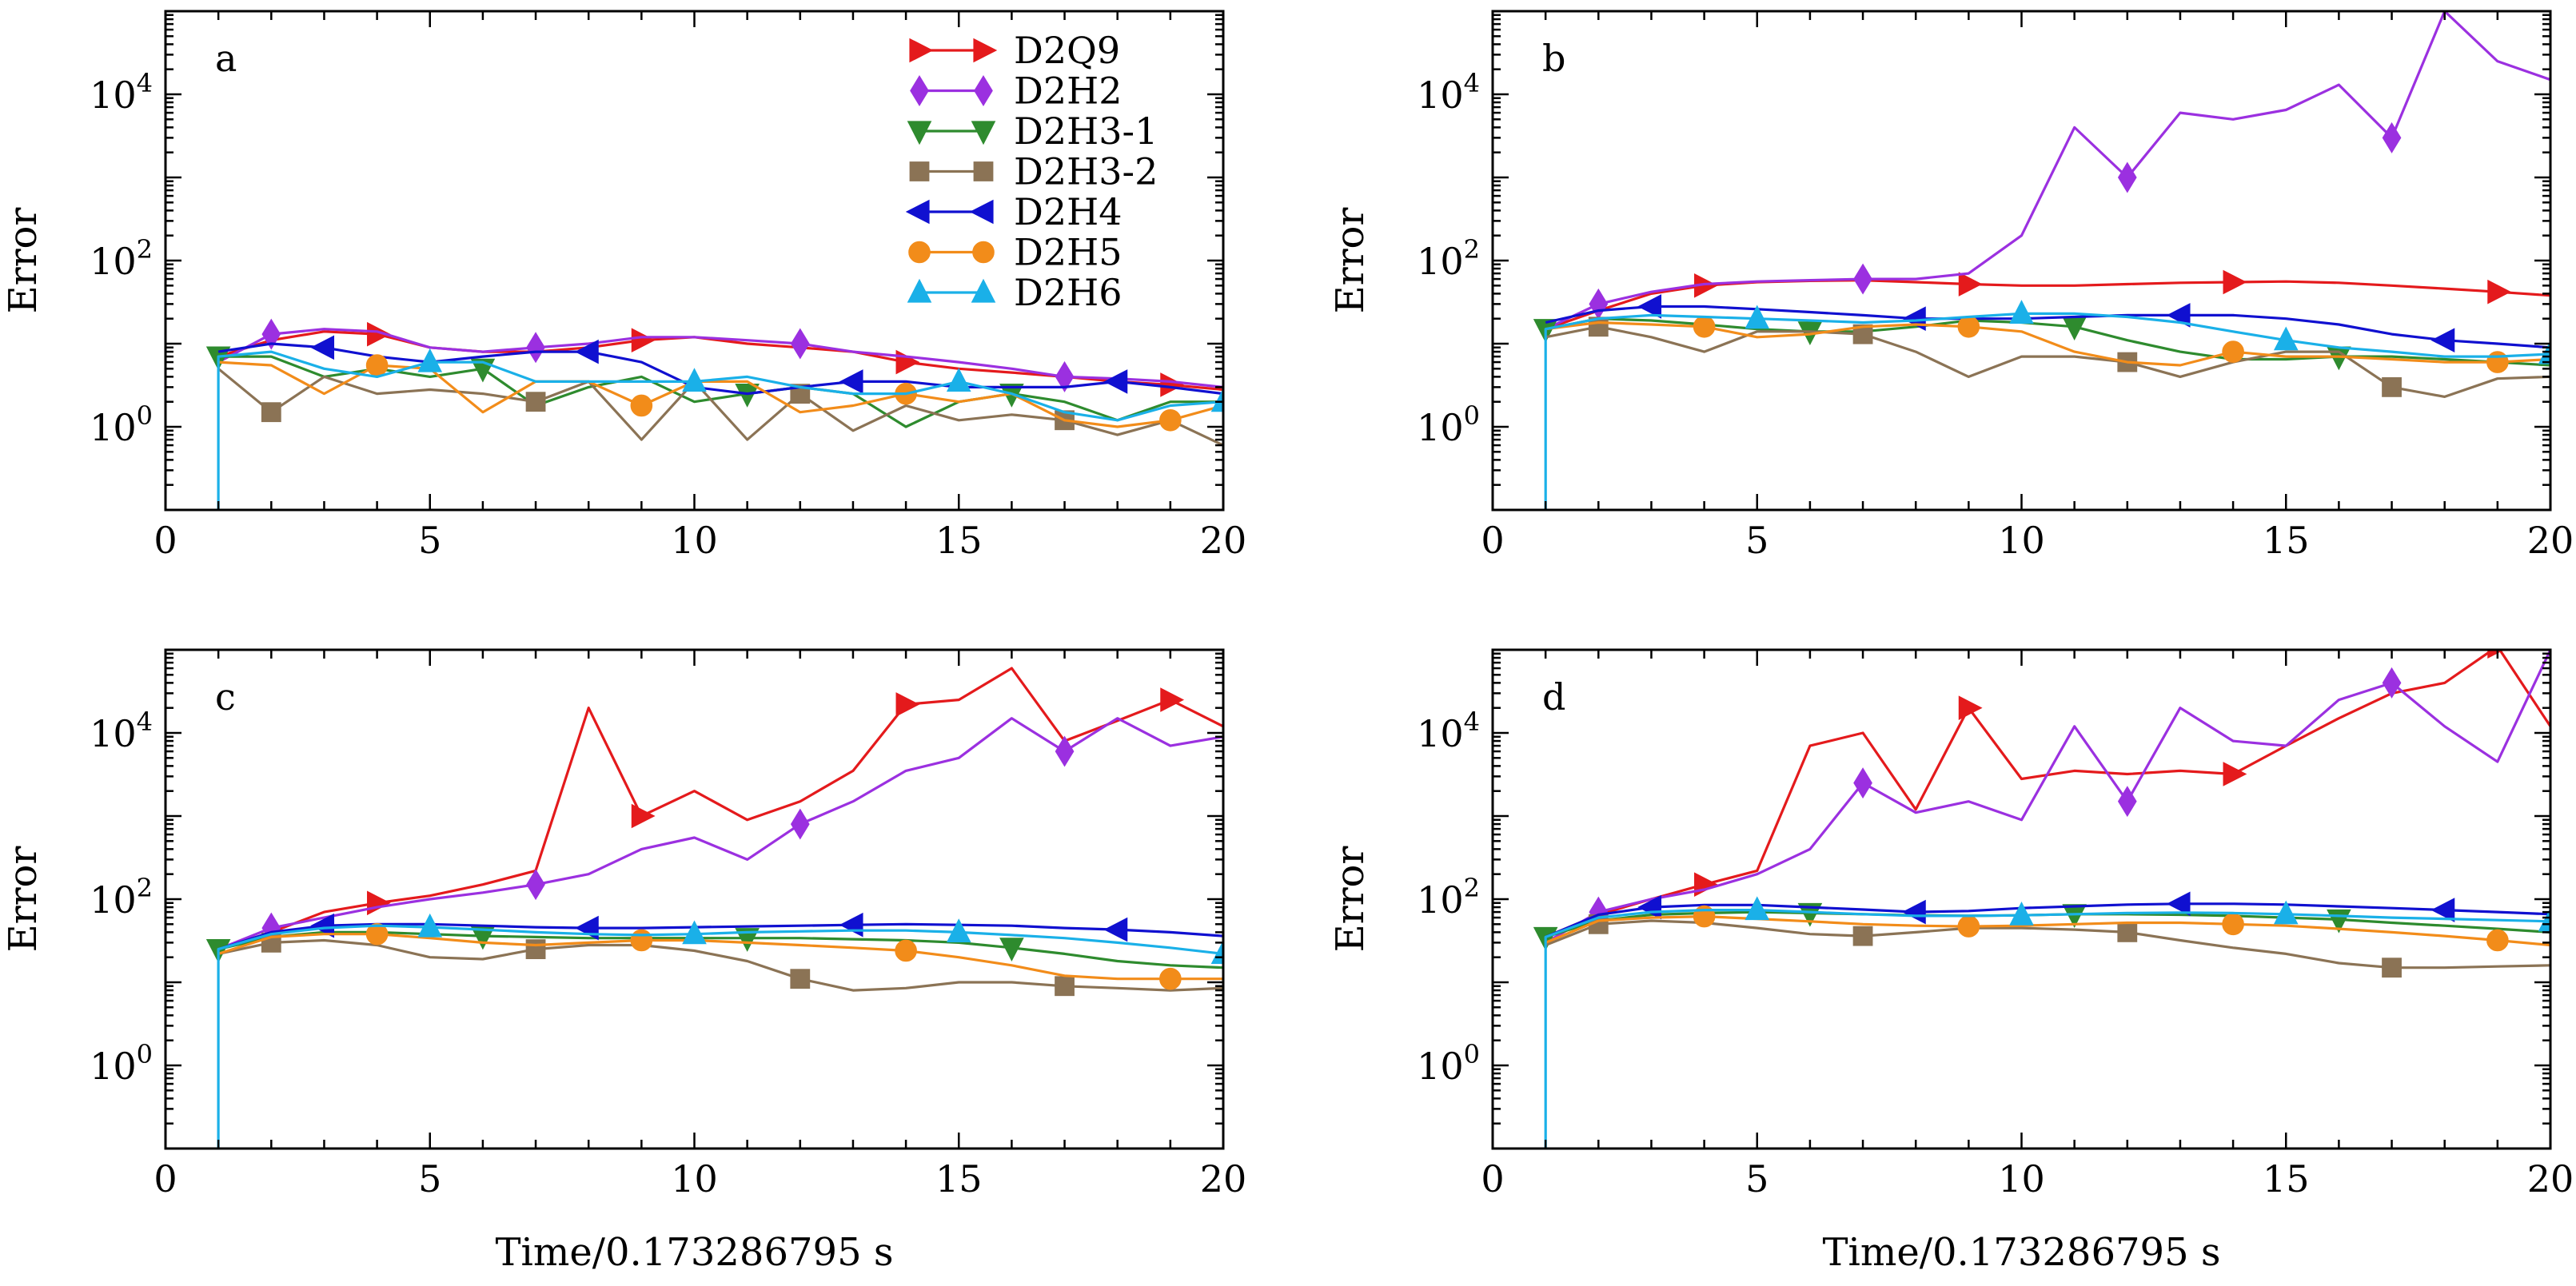 The image size is (2576, 1286). Describe the element at coordinates (1033, 171) in the screenshot. I see `legend-entry-d2h3-2: D2H3-2` at that location.